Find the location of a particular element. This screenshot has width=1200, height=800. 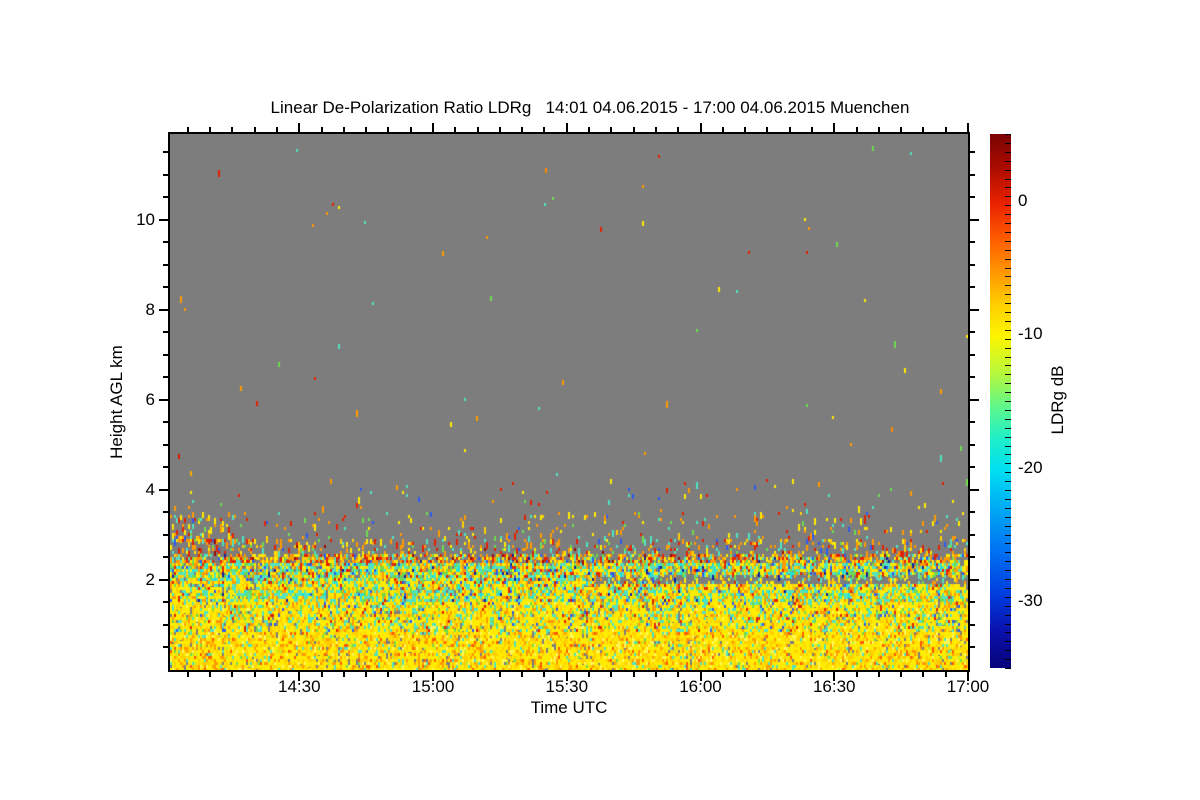

colorbar-tick-label: 0 is located at coordinates (1023, 200).